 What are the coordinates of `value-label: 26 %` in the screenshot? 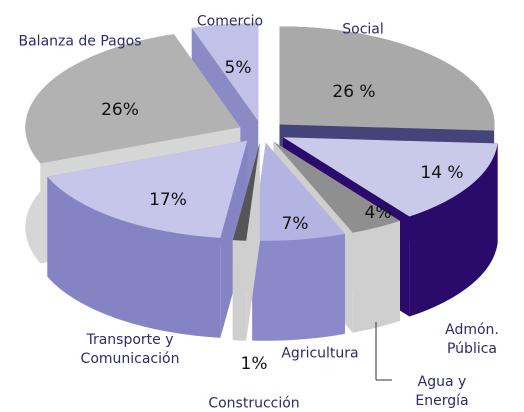 It's located at (353, 92).